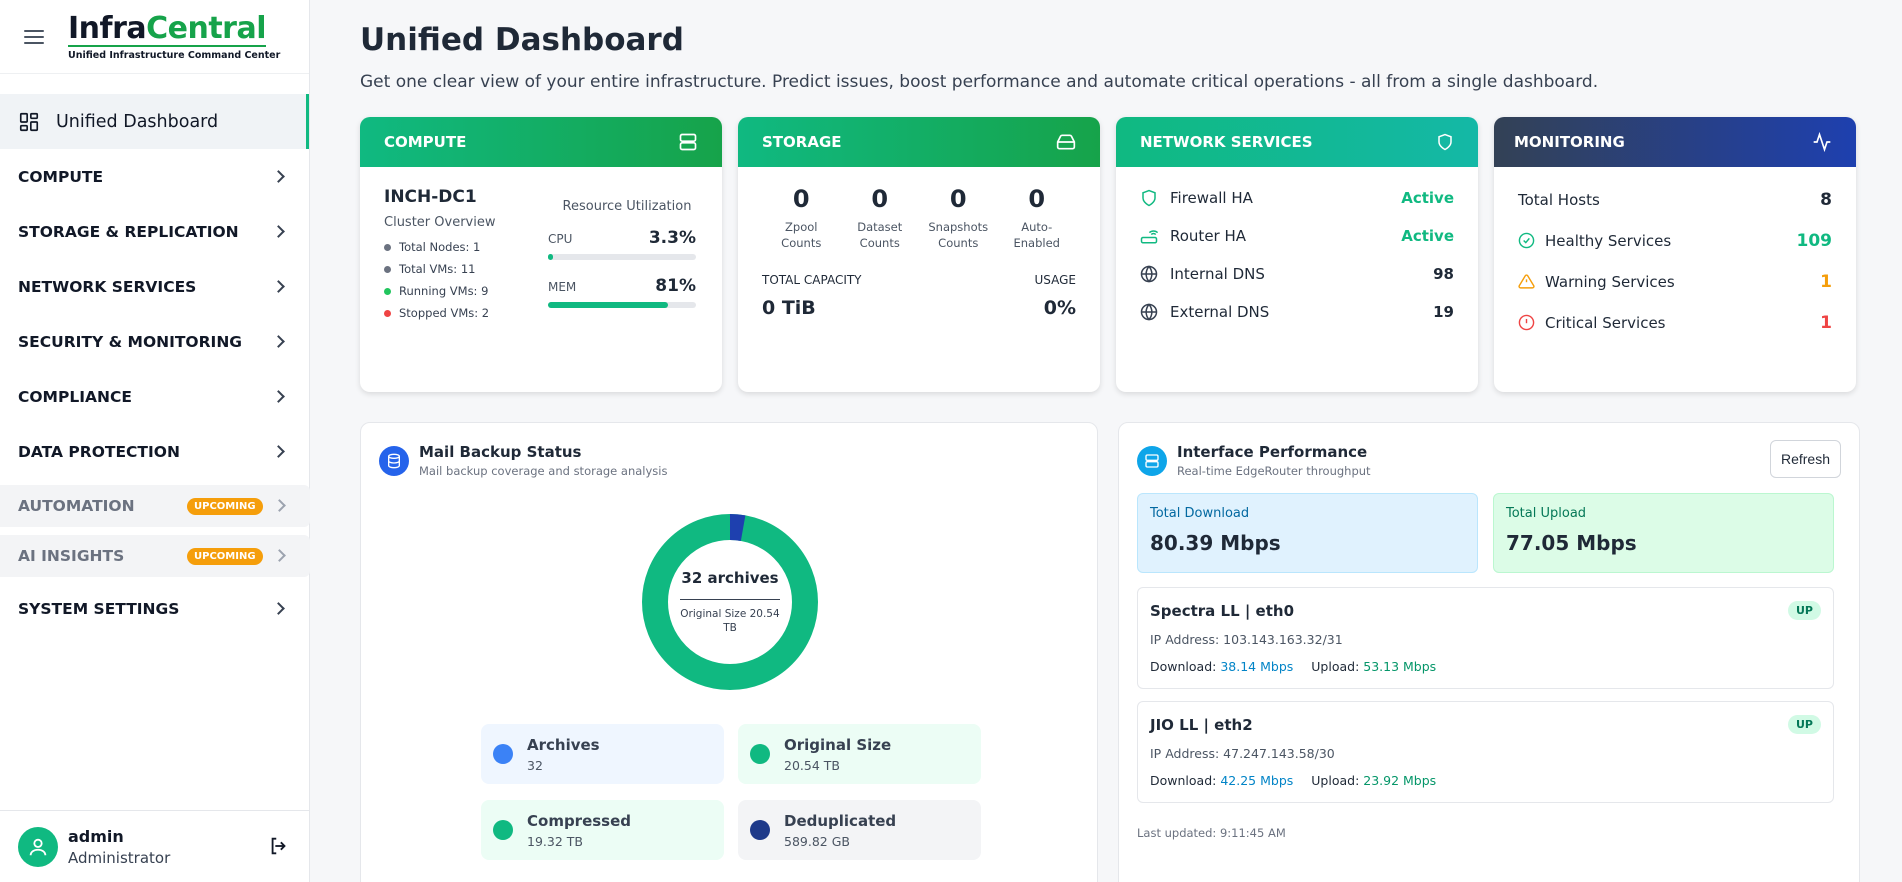 The width and height of the screenshot is (1902, 882). What do you see at coordinates (958, 243) in the screenshot?
I see `count-label: Counts` at bounding box center [958, 243].